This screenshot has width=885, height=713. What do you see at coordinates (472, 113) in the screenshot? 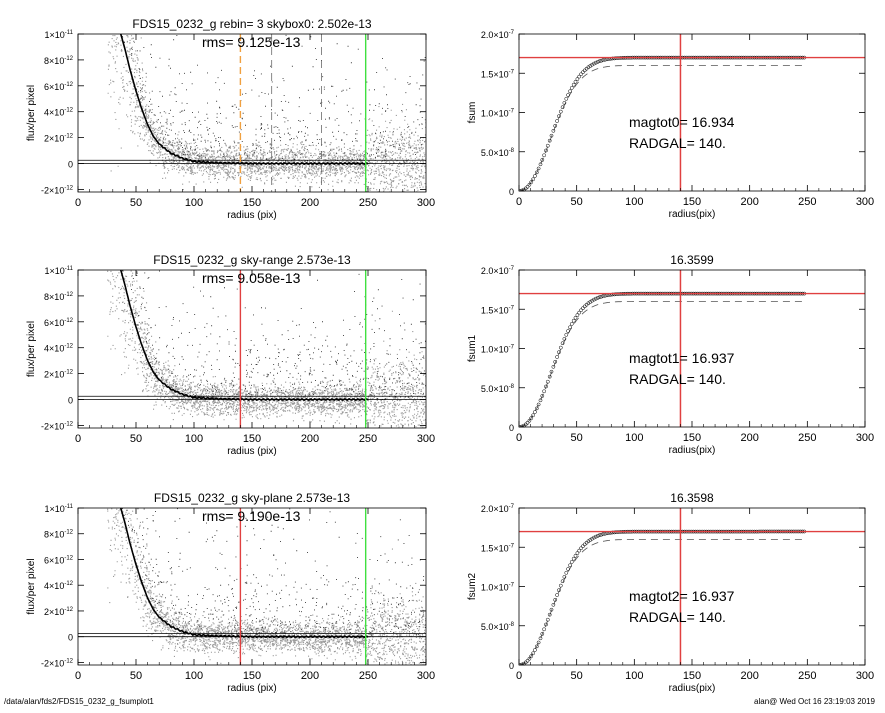
I see `y-axis-label: fsum` at bounding box center [472, 113].